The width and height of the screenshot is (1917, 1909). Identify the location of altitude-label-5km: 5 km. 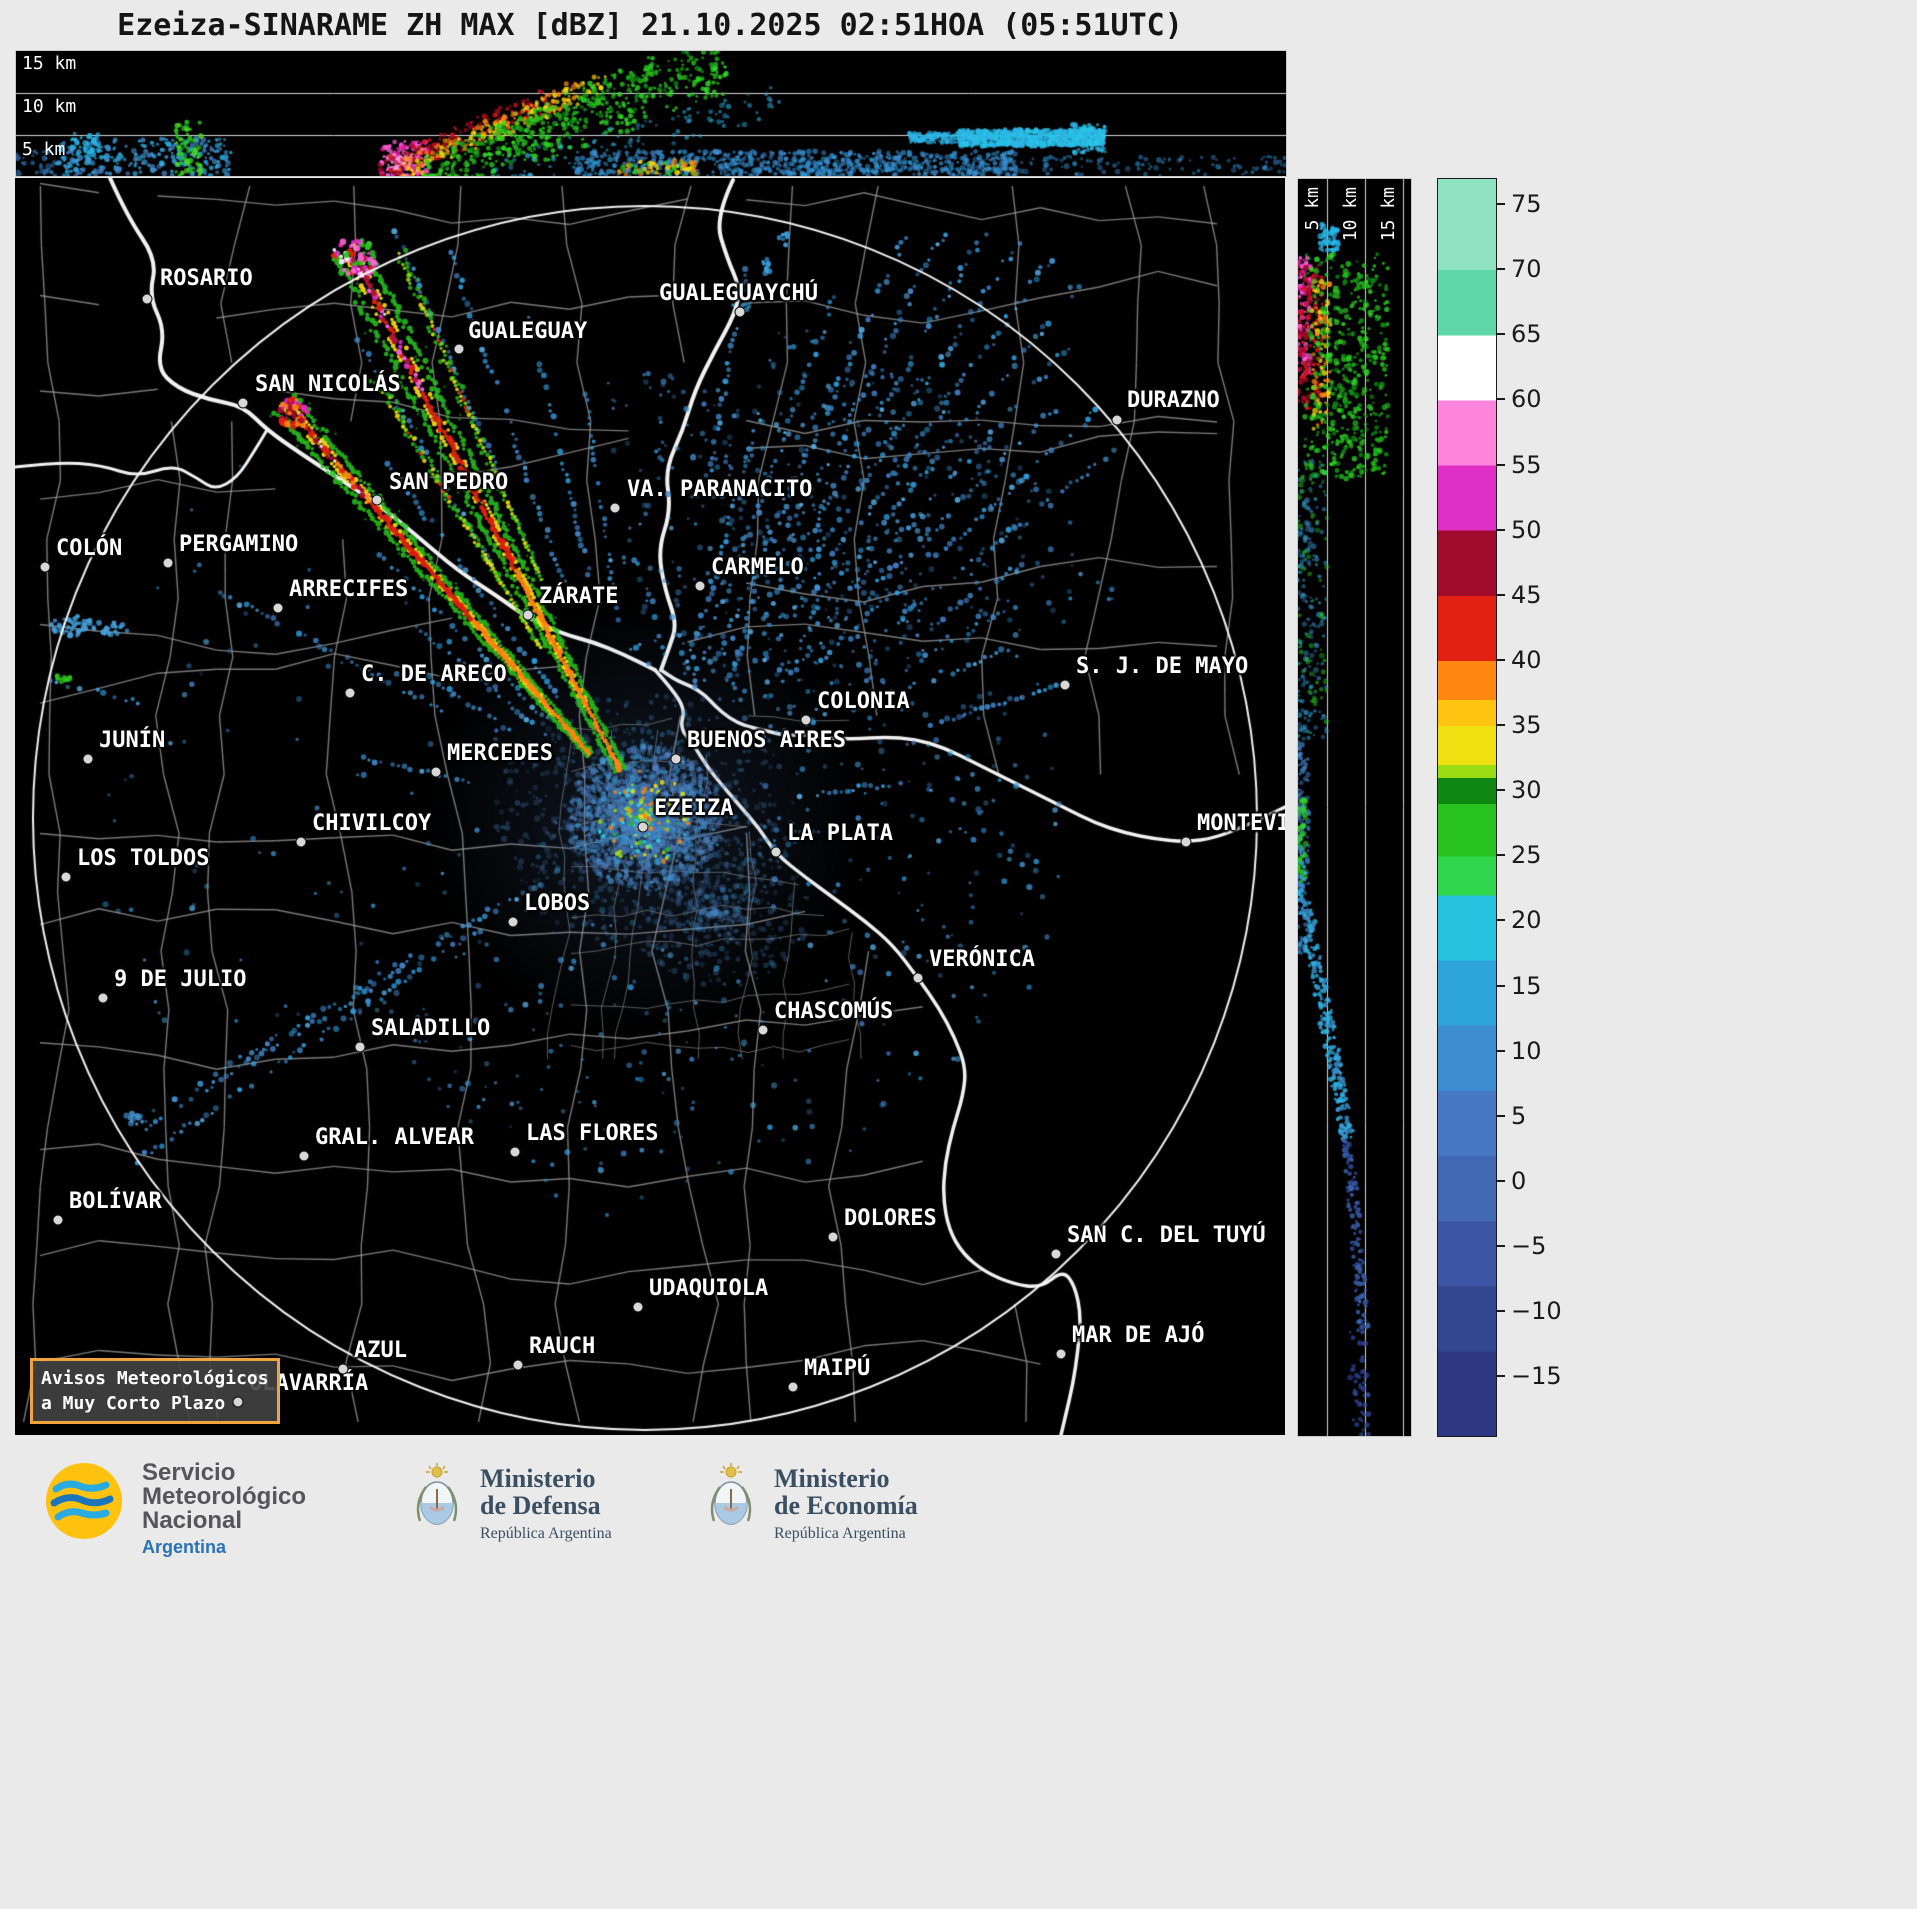
(44, 149).